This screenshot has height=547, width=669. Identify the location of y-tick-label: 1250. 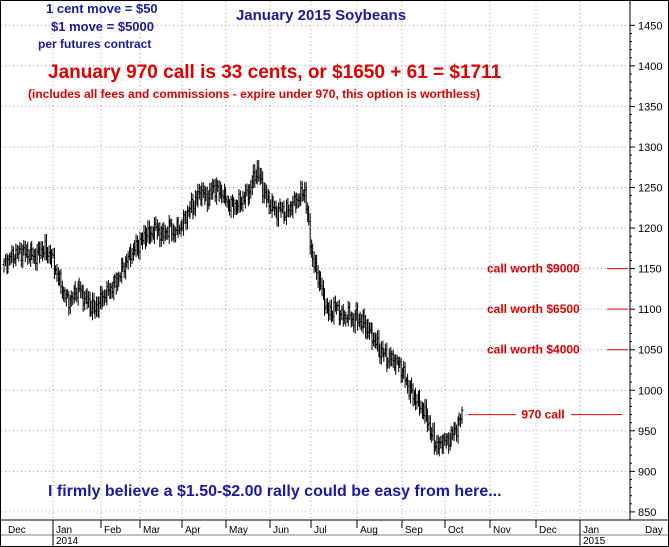
(650, 189).